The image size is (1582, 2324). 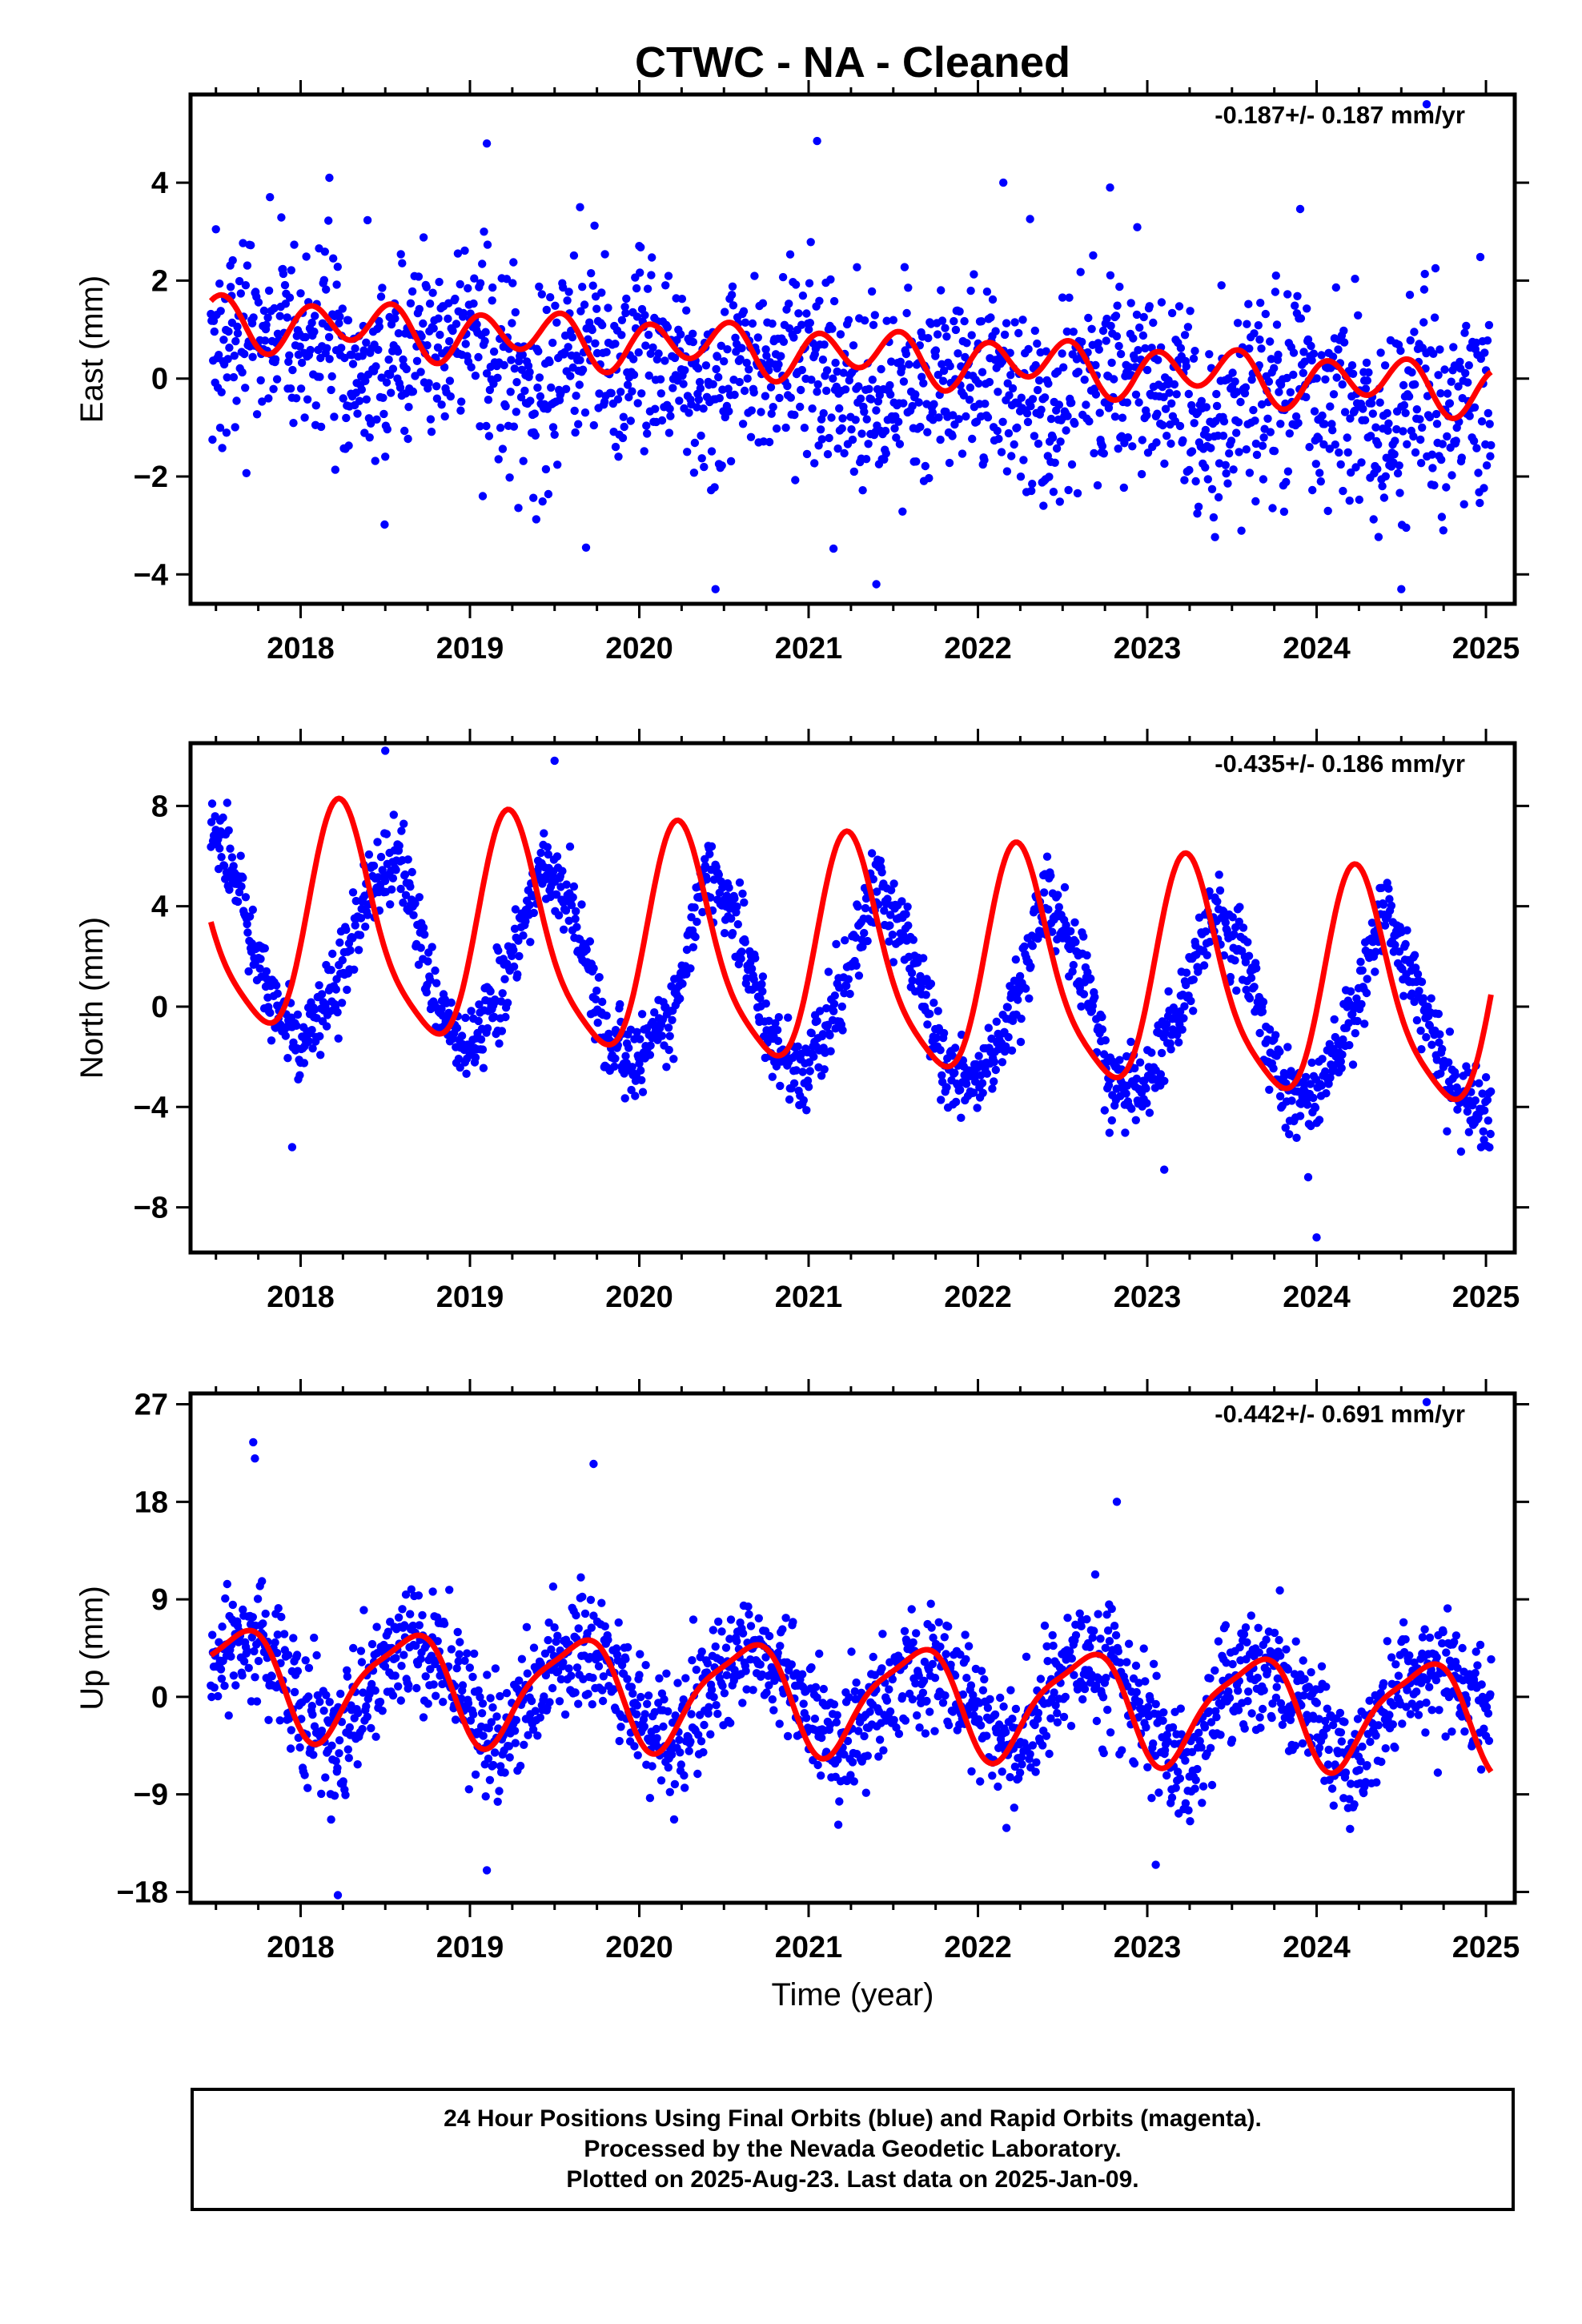 I want to click on x-tick-label: 2018, so click(x=301, y=1297).